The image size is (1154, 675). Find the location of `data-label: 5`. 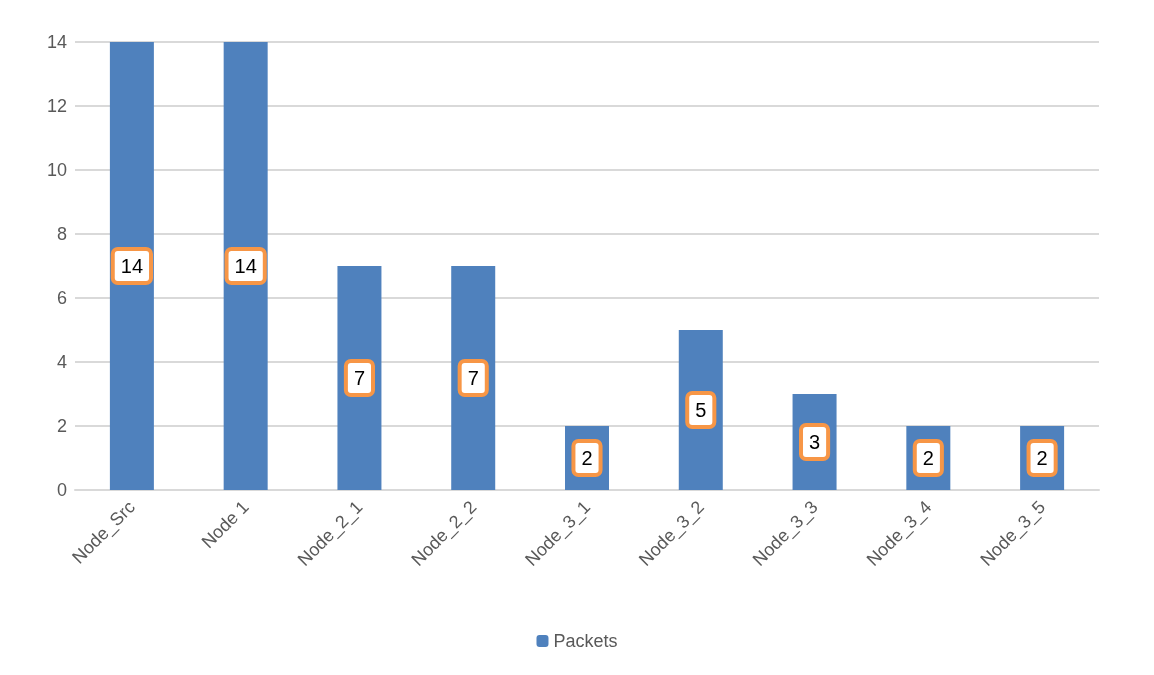

data-label: 5 is located at coordinates (701, 410).